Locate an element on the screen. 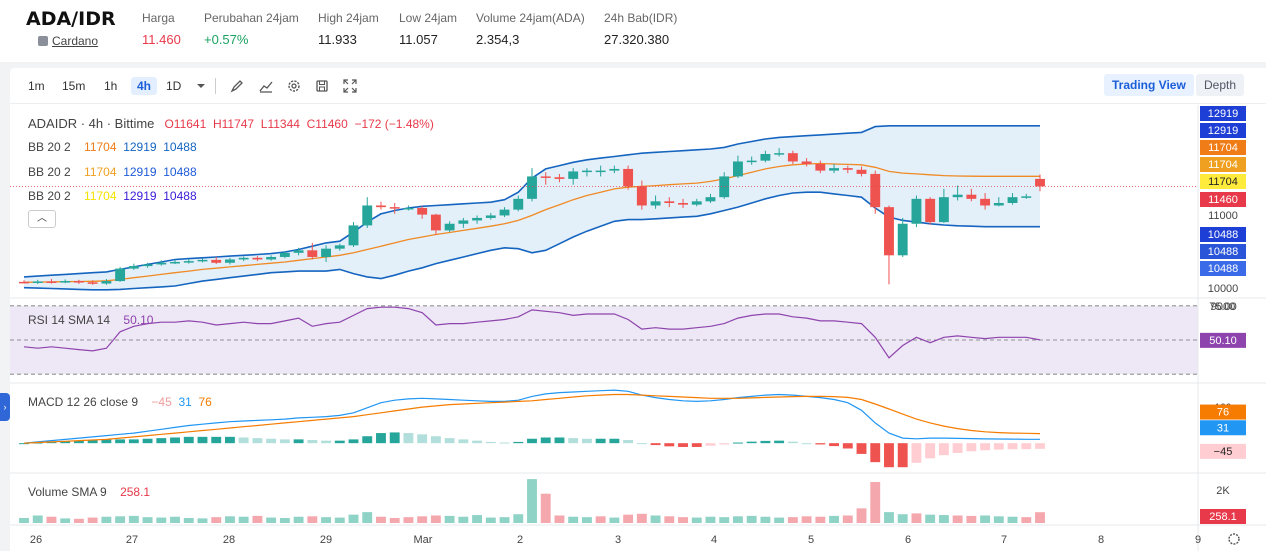 This screenshot has height=551, width=1266. rsi-pane is located at coordinates (638, 344).